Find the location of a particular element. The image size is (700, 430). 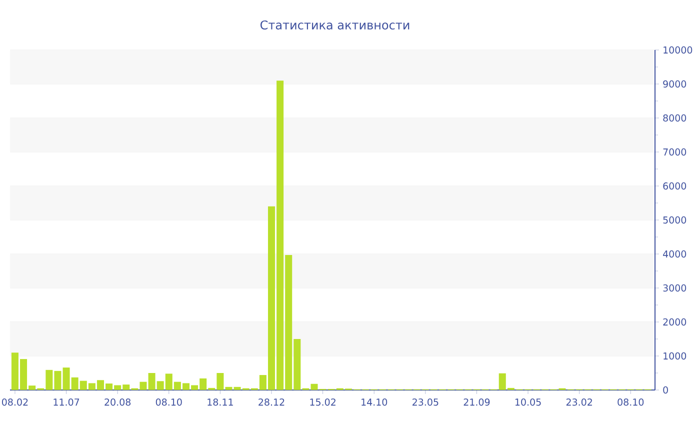

y-tick-label: 2000 is located at coordinates (674, 322).